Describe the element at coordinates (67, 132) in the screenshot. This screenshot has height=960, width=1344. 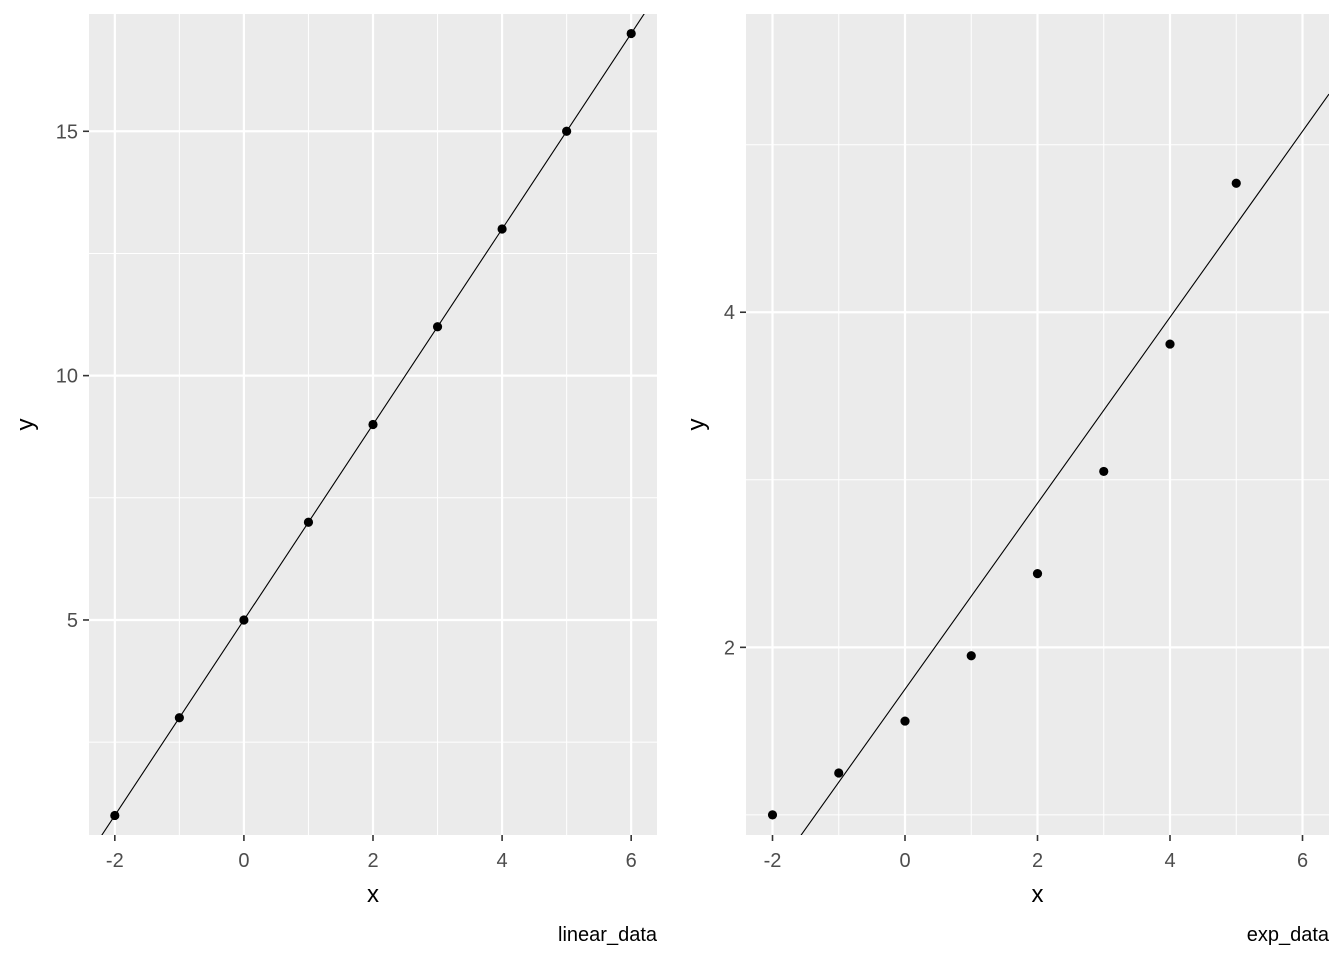
I see `y-tick-label: 15` at that location.